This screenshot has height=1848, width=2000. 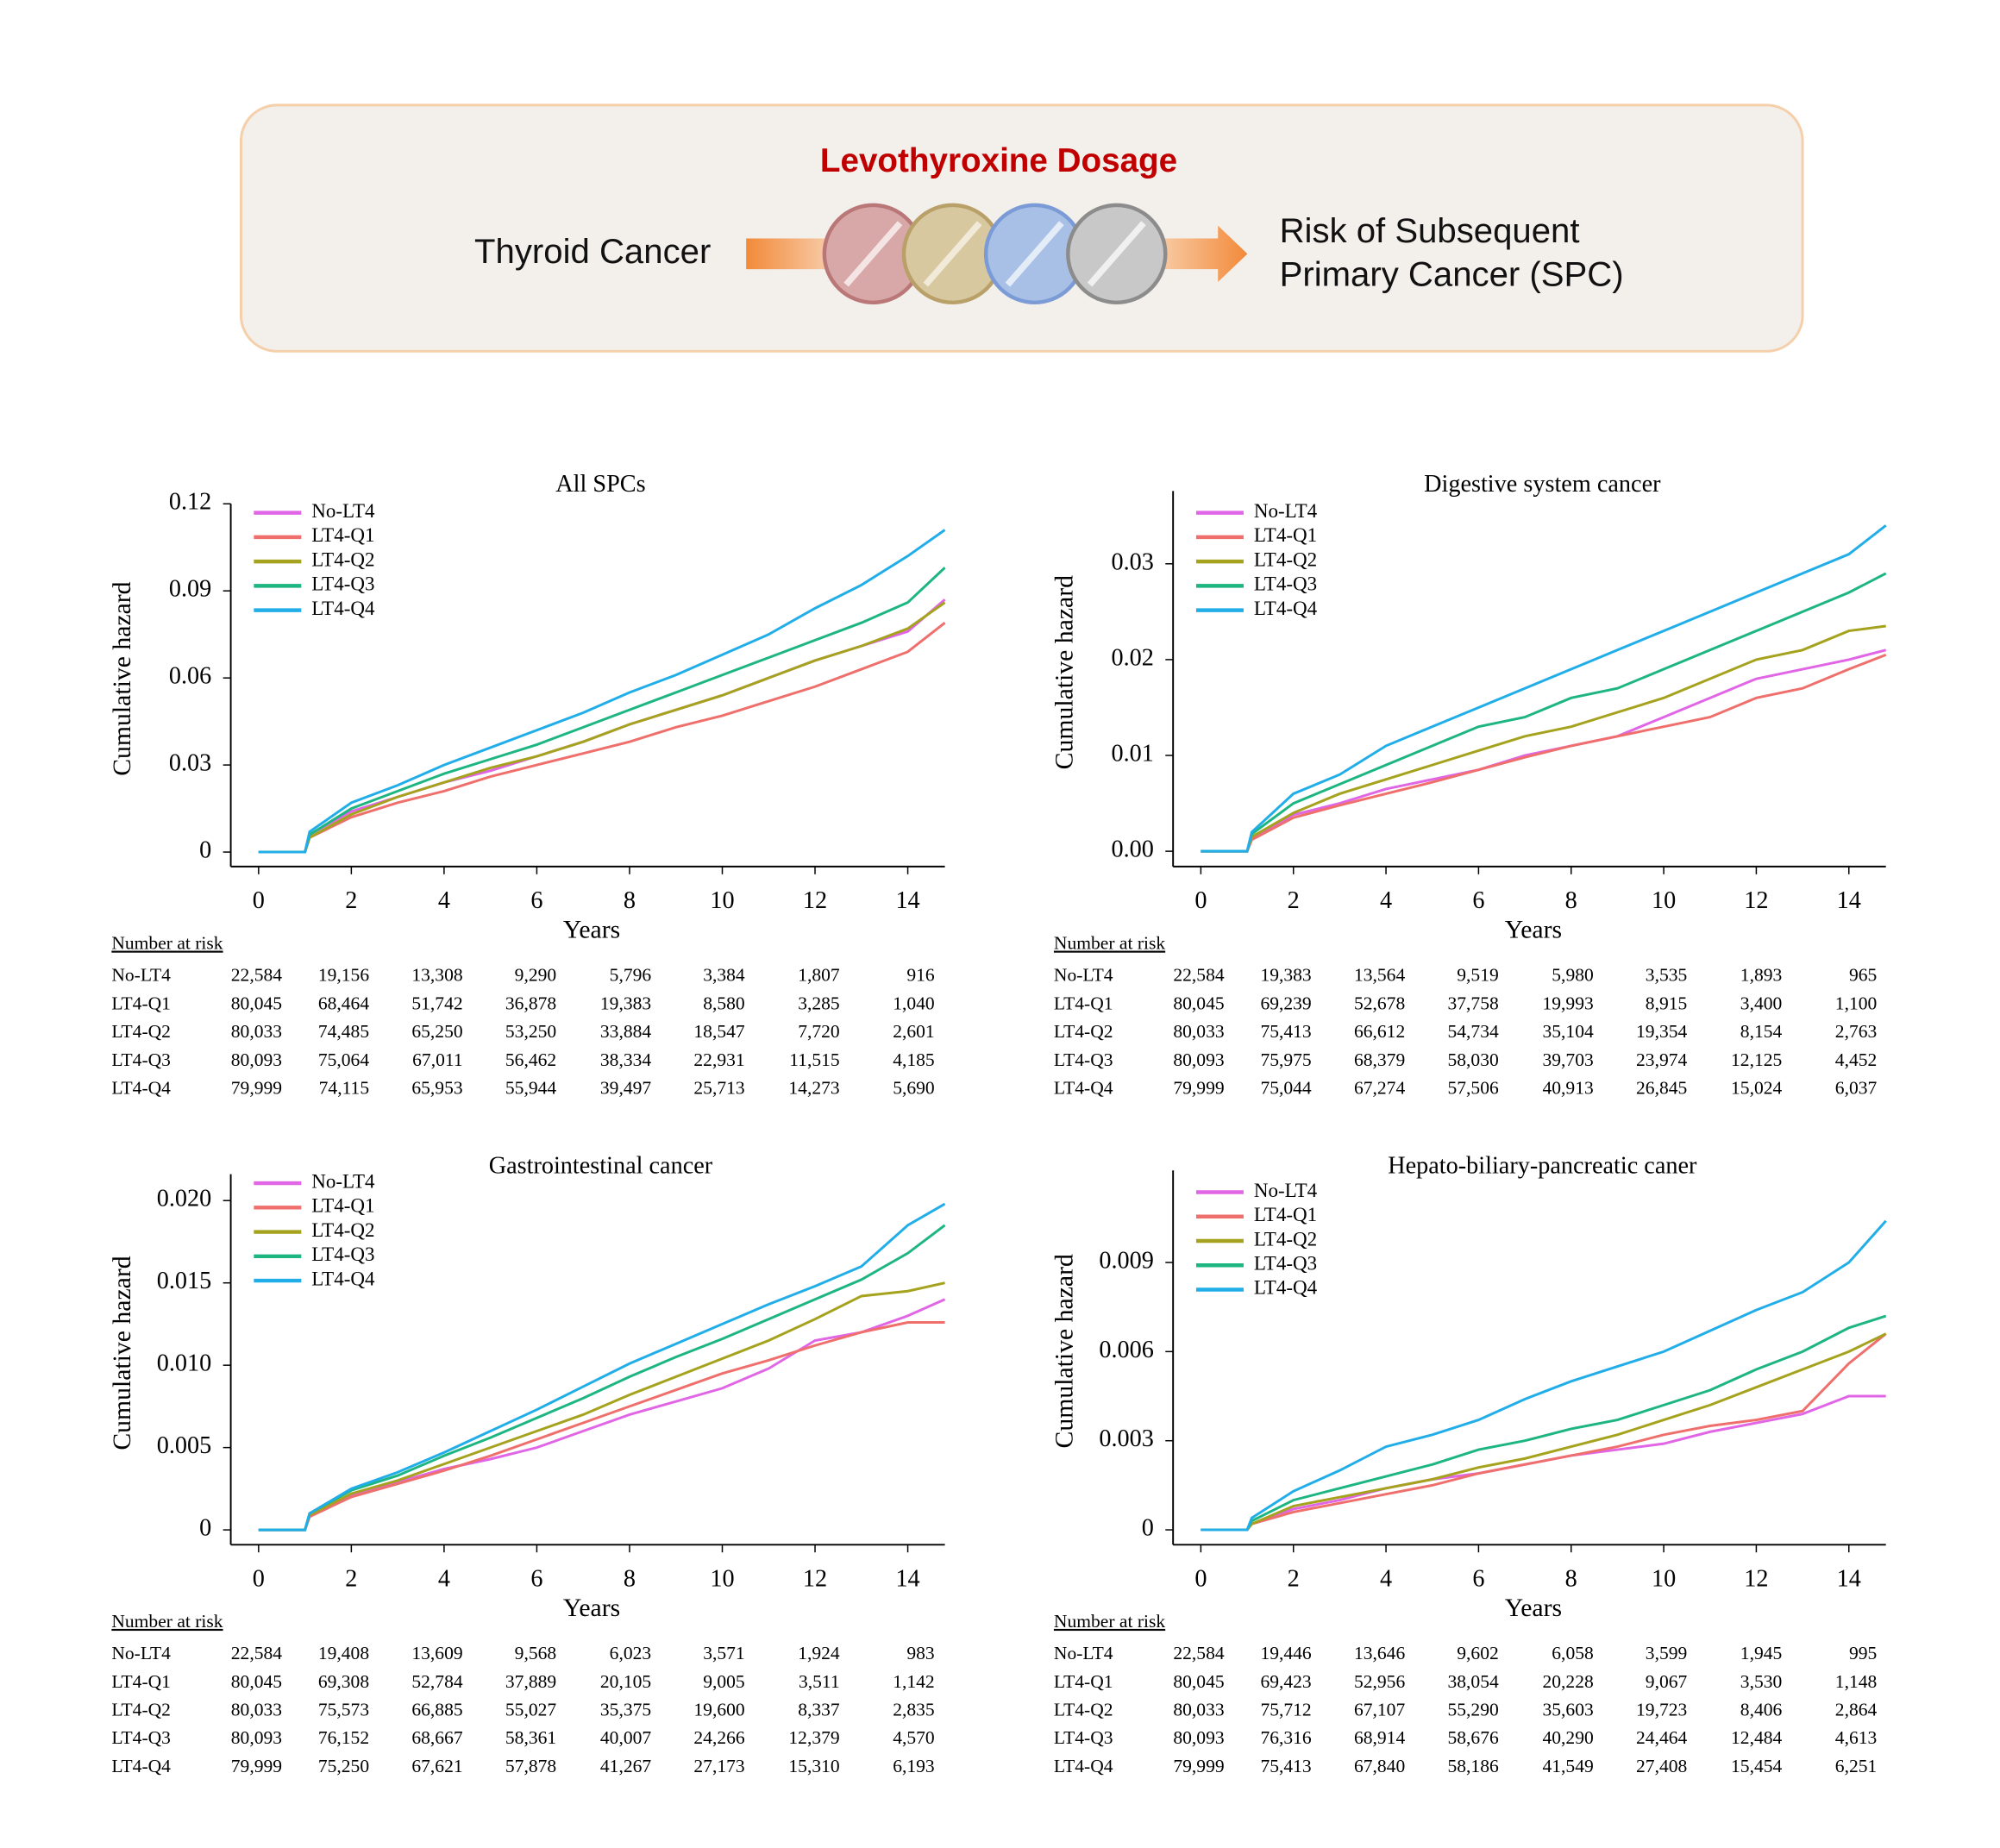 I want to click on risk-cell: 19,446, so click(x=1285, y=1653).